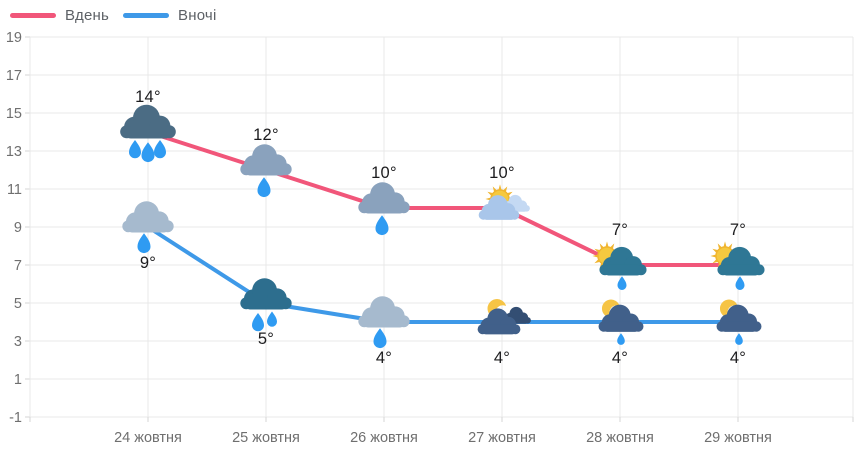 Image resolution: width=860 pixels, height=452 pixels. I want to click on y-axis-label: 5, so click(18, 304).